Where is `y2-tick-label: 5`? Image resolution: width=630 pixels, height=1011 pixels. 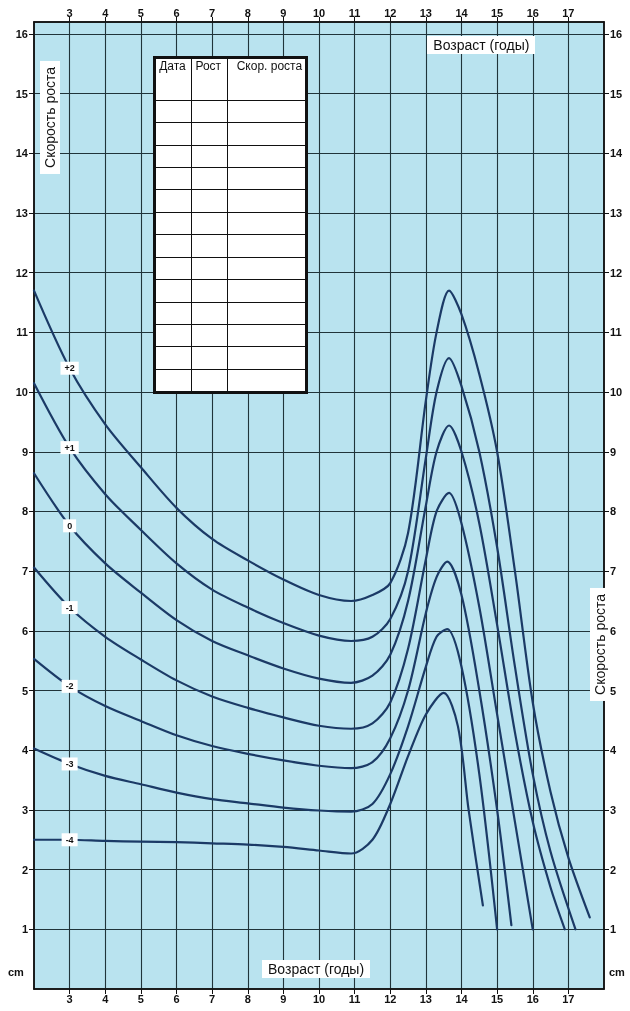
y2-tick-label: 5 is located at coordinates (613, 690).